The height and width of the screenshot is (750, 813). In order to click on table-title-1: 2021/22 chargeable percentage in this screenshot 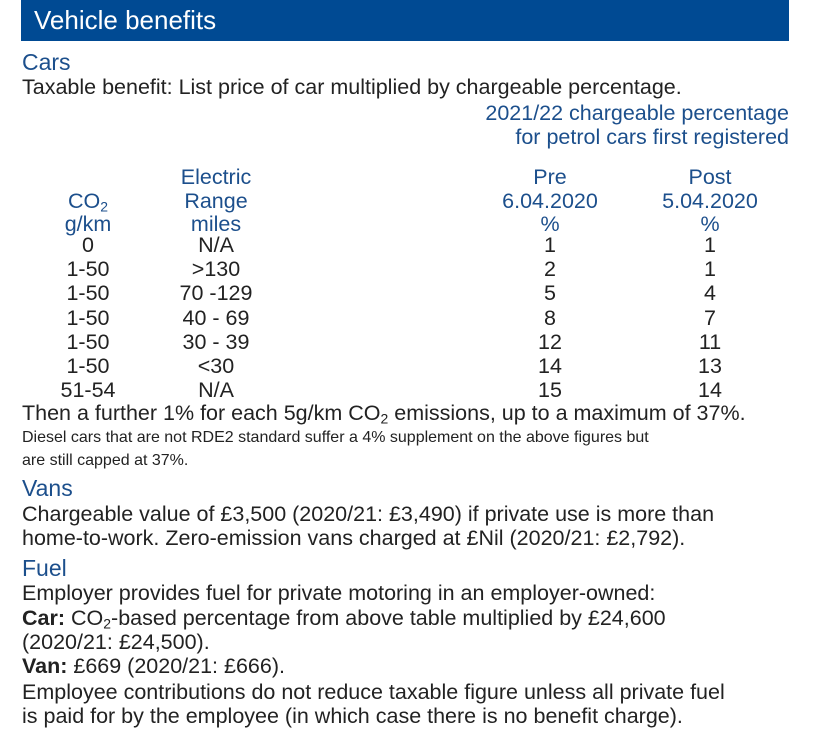, I will do `click(637, 113)`.